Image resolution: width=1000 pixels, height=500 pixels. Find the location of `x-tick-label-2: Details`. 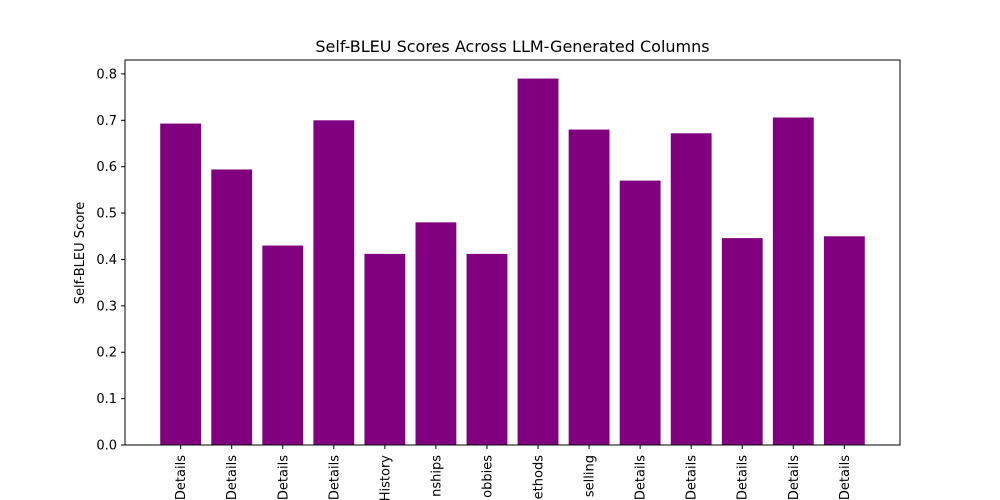

x-tick-label-2: Details is located at coordinates (283, 477).